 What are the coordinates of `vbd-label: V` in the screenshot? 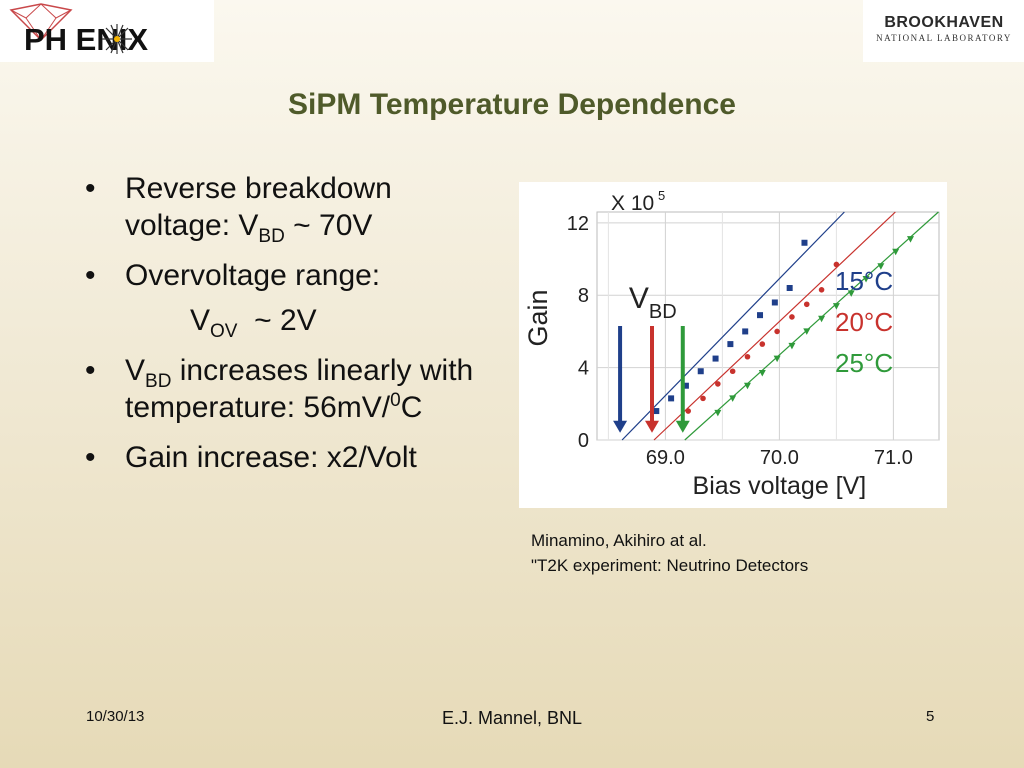 It's located at (639, 298).